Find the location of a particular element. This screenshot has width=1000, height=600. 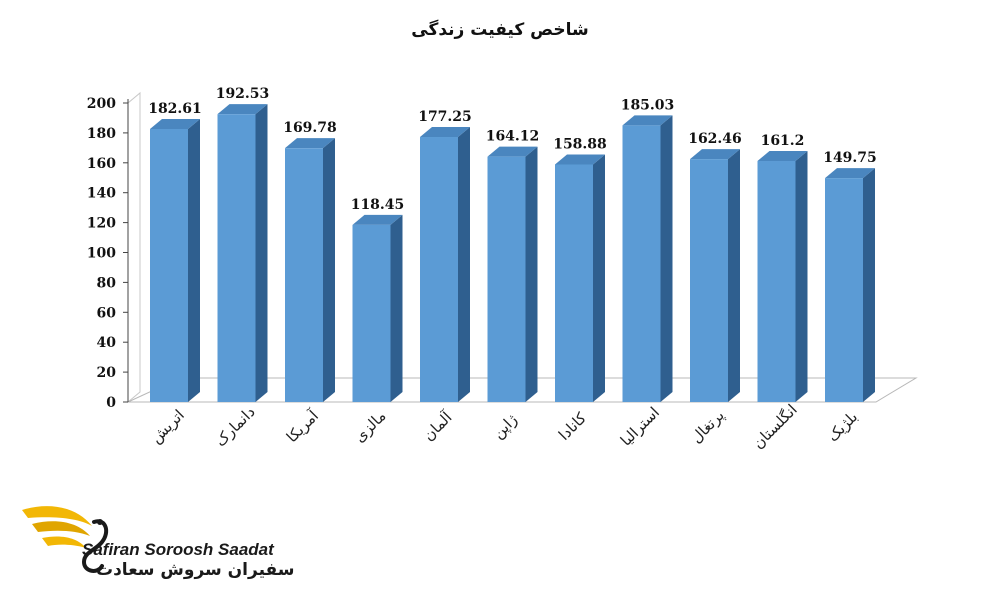

x-tick-label: مالزی is located at coordinates (369, 426).